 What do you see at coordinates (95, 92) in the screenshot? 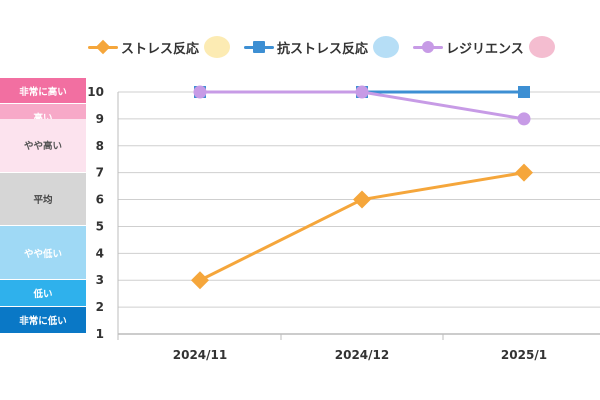
I see `y-tick-label: 10` at bounding box center [95, 92].